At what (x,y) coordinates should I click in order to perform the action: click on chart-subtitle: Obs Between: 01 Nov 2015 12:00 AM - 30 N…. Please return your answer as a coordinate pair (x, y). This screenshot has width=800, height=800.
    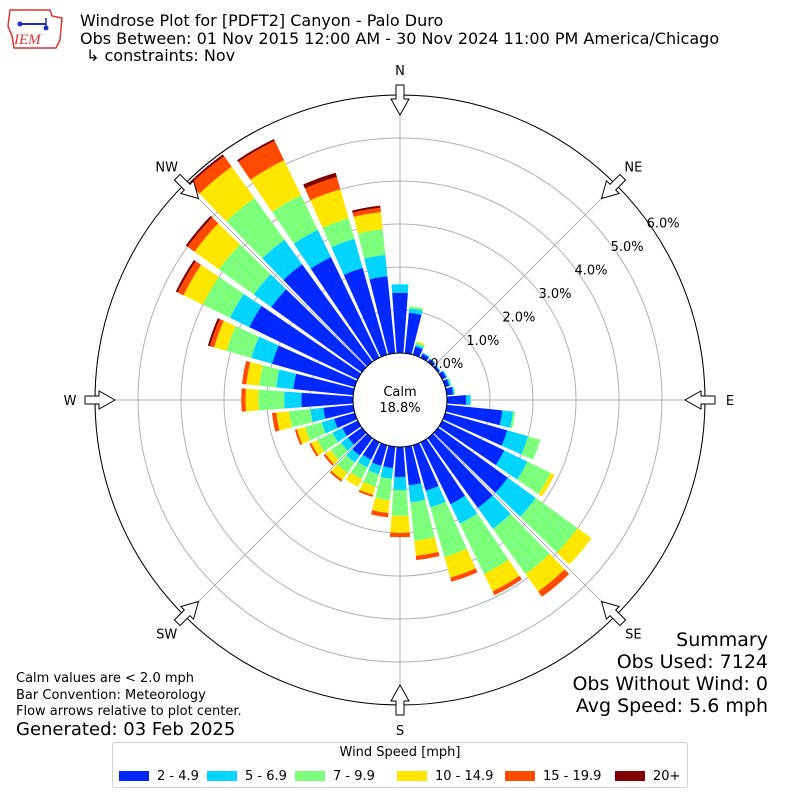
    Looking at the image, I should click on (400, 38).